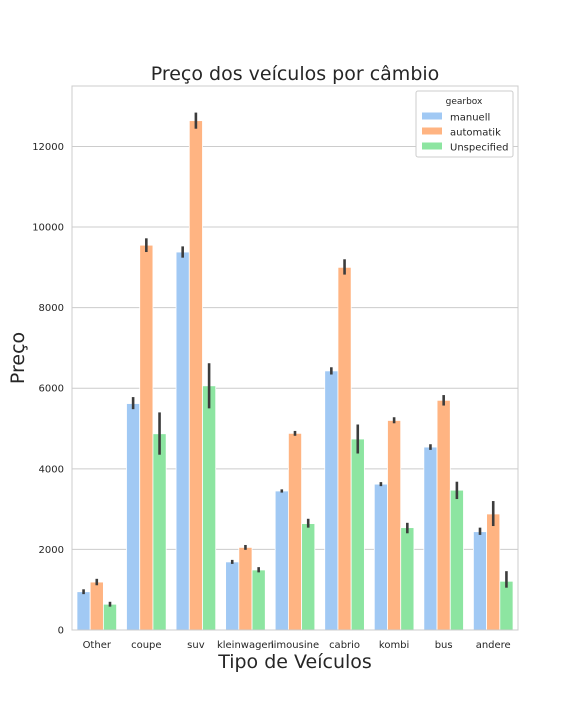 The image size is (576, 720). Describe the element at coordinates (51, 469) in the screenshot. I see `y-tick-label: 4000` at that location.